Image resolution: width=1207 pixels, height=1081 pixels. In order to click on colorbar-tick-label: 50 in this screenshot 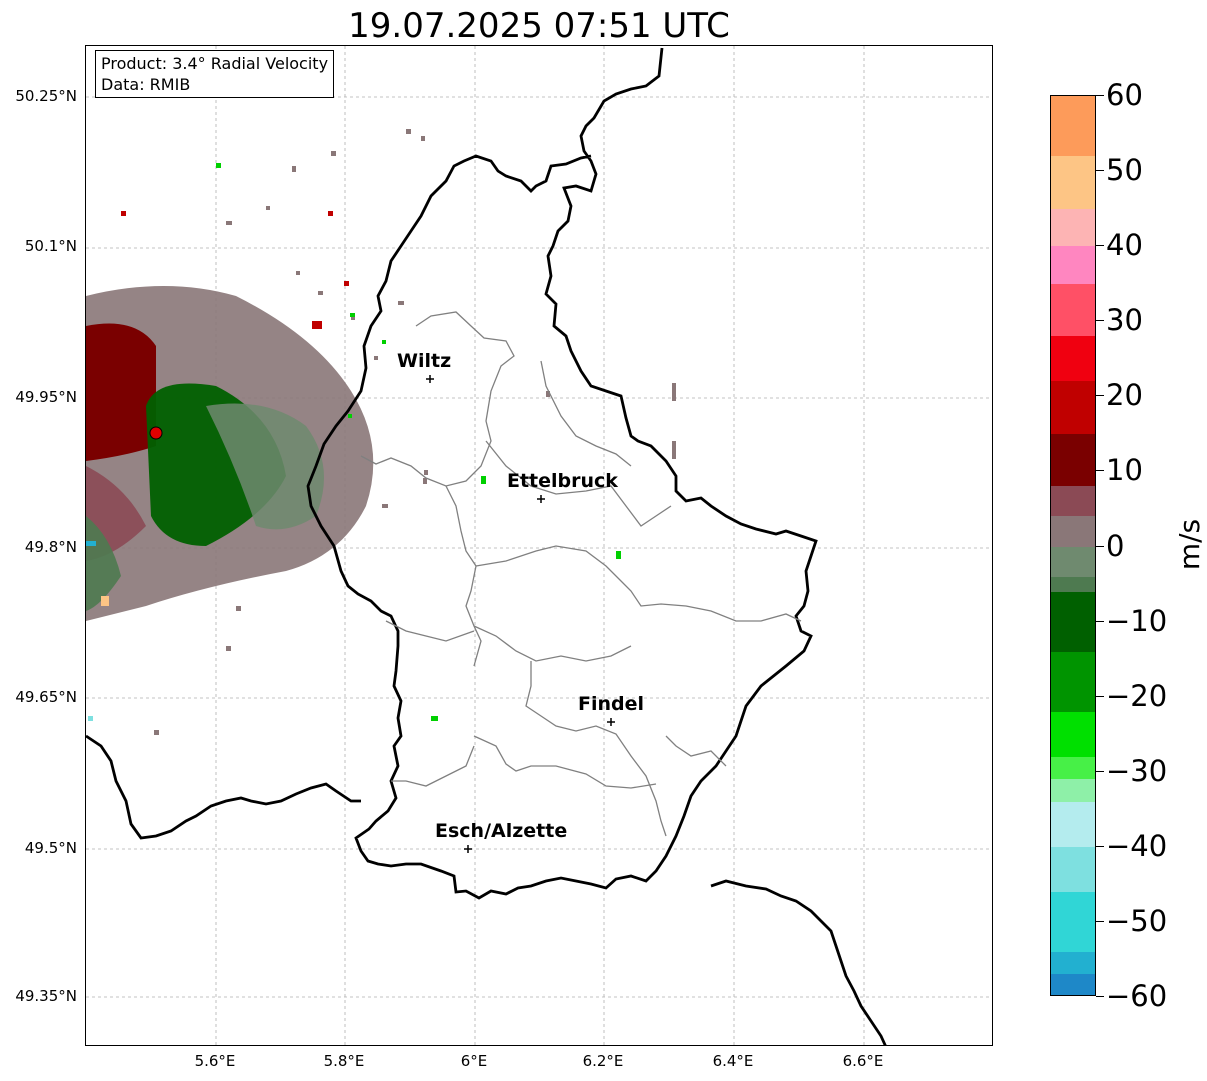, I will do `click(1124, 170)`.